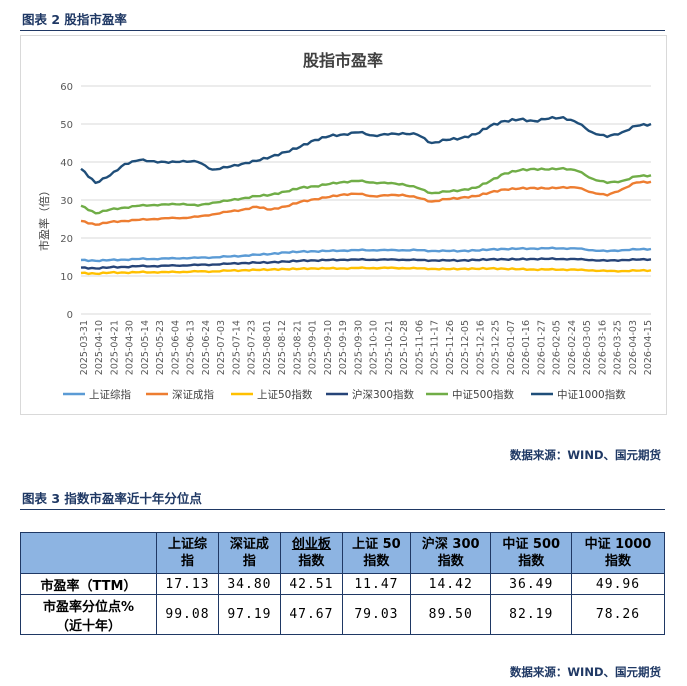 Image resolution: width=687 pixels, height=686 pixels. What do you see at coordinates (74, 19) in the screenshot?
I see `figure2-caption: 图表 2 股指市盈率` at bounding box center [74, 19].